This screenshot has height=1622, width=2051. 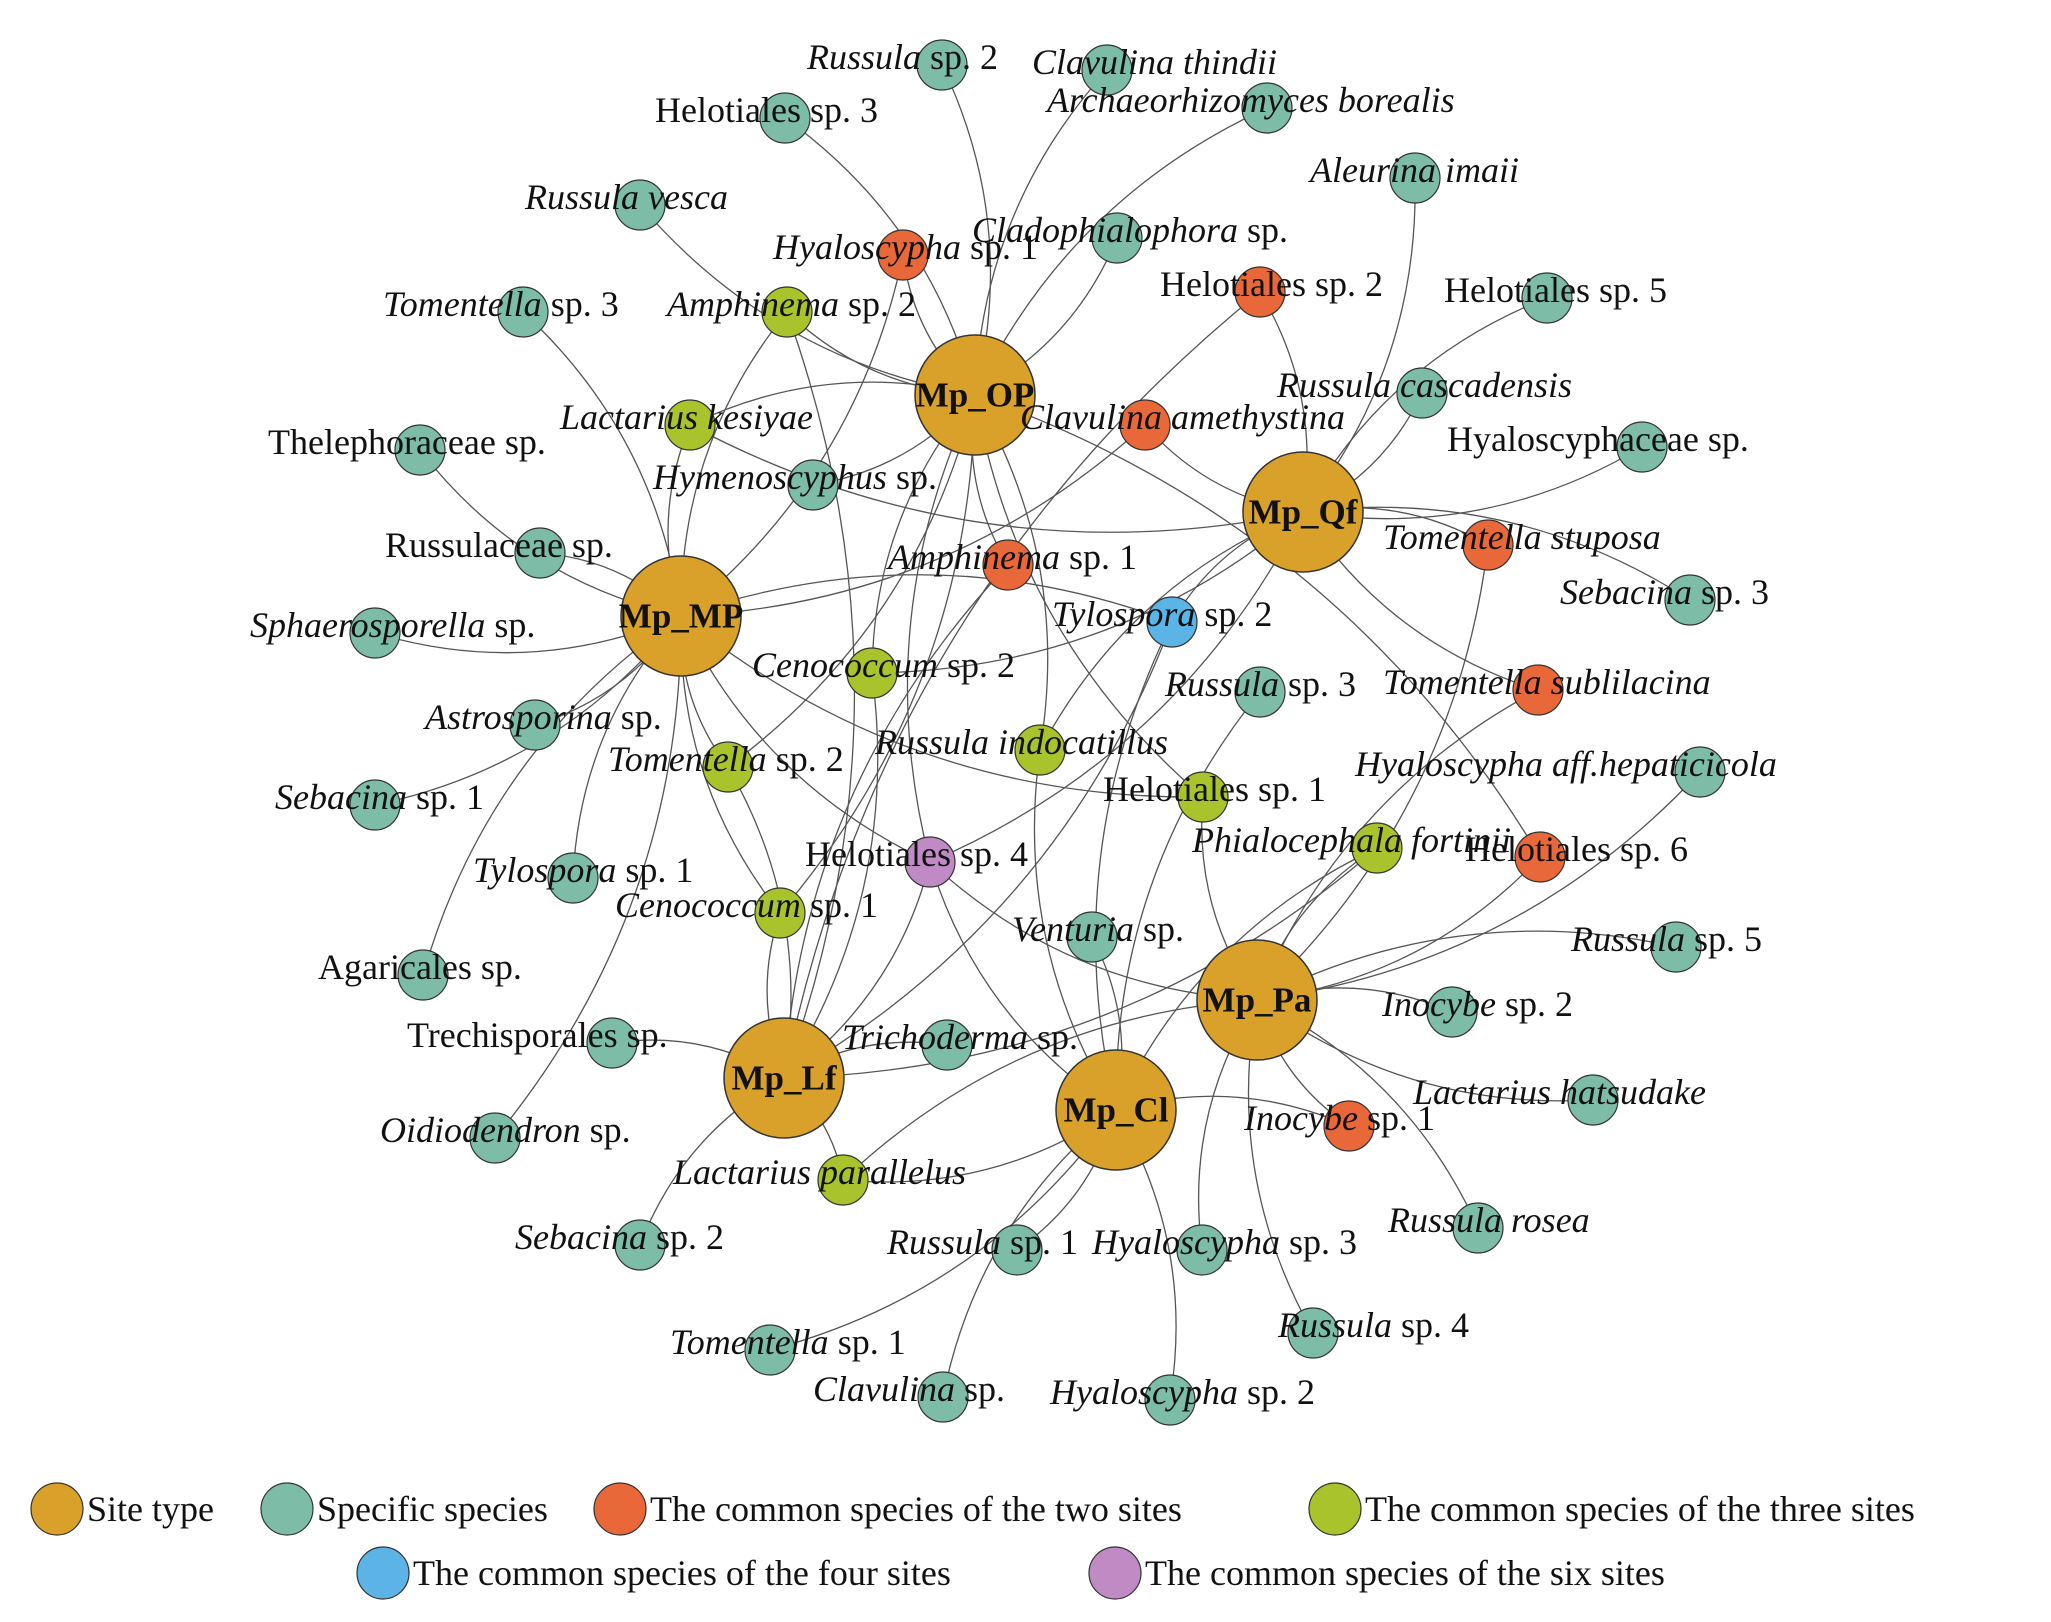 I want to click on species-node-s5, so click(x=1415, y=178).